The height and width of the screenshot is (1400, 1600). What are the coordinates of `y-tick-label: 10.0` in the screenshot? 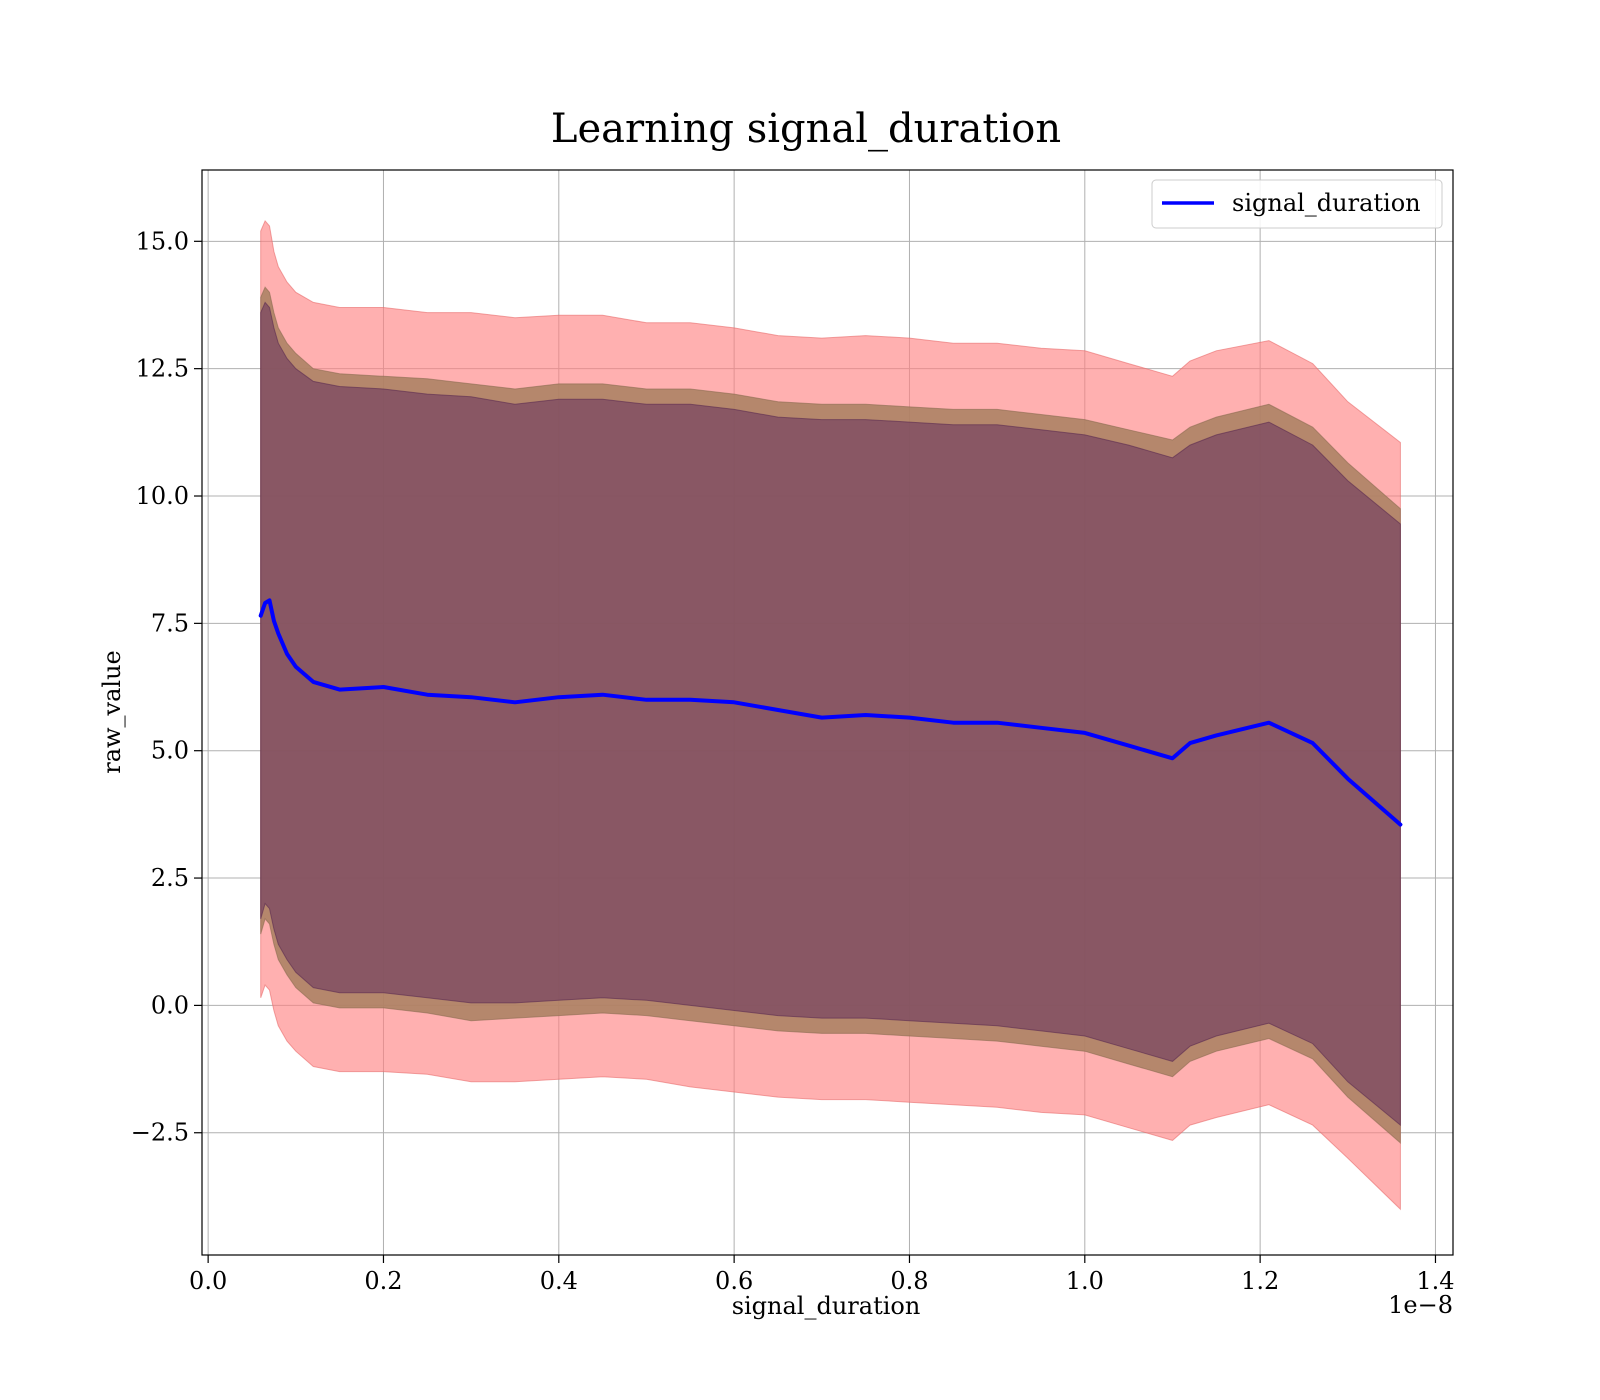 It's located at (162, 496).